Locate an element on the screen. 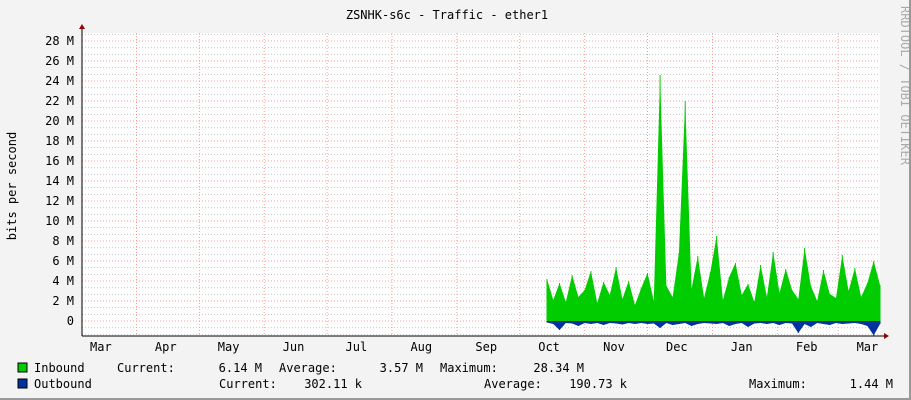 The height and width of the screenshot is (400, 911). x-tick-label: Feb is located at coordinates (807, 347).